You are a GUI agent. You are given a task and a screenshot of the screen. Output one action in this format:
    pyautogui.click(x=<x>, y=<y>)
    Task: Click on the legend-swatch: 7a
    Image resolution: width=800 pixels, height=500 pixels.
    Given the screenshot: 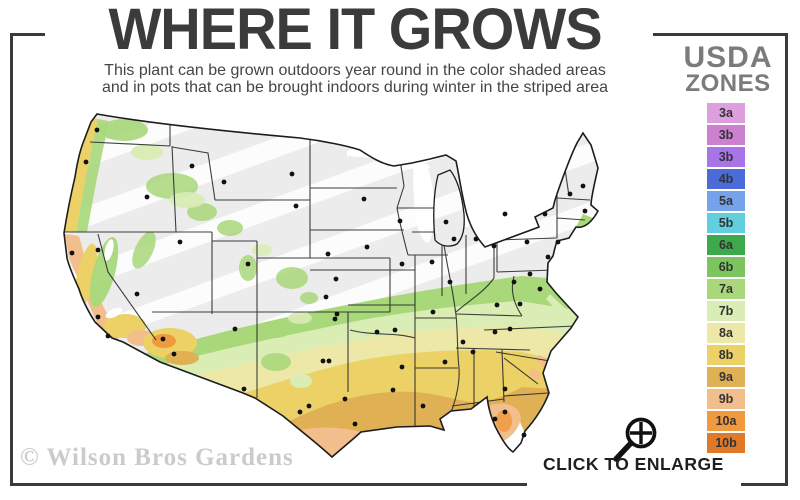 What is the action you would take?
    pyautogui.click(x=726, y=289)
    